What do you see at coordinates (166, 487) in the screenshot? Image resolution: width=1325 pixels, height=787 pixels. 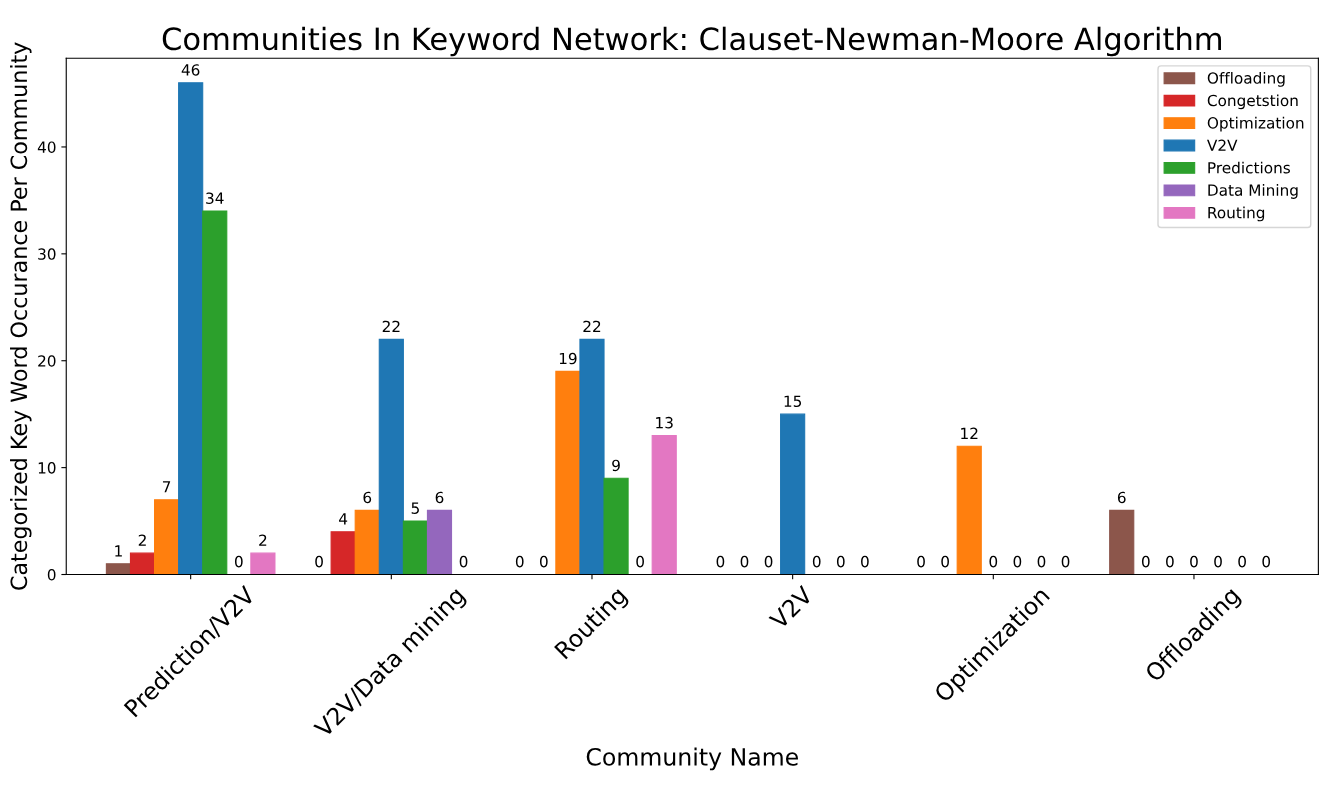 I see `data-label: 7` at bounding box center [166, 487].